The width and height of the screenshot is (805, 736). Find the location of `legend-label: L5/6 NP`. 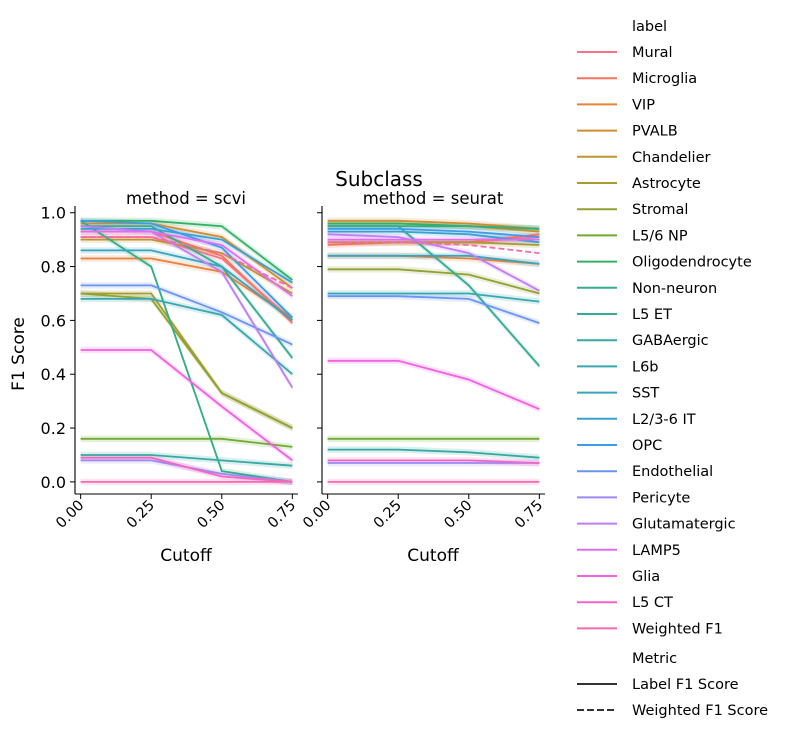

legend-label: L5/6 NP is located at coordinates (660, 236).